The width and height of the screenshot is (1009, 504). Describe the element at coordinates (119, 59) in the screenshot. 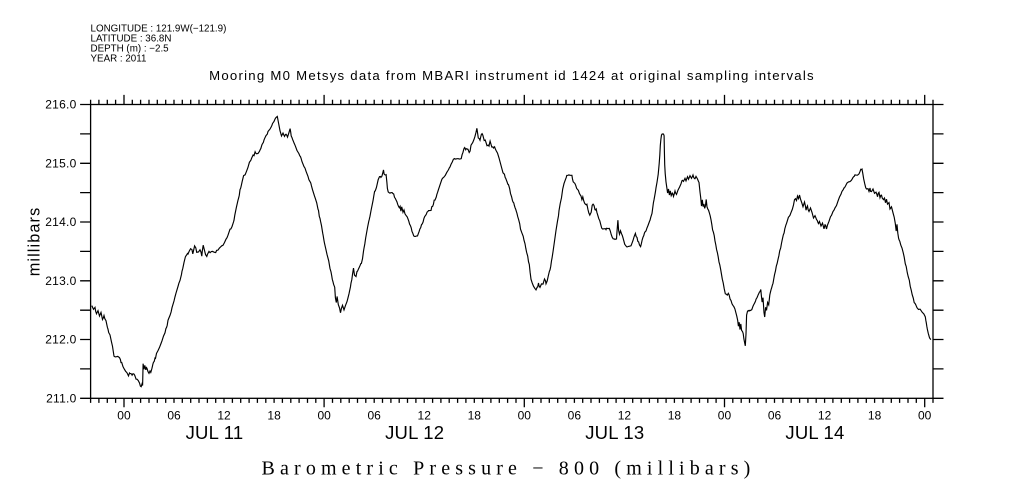

I see `svg-text: YEAR : 2011` at that location.